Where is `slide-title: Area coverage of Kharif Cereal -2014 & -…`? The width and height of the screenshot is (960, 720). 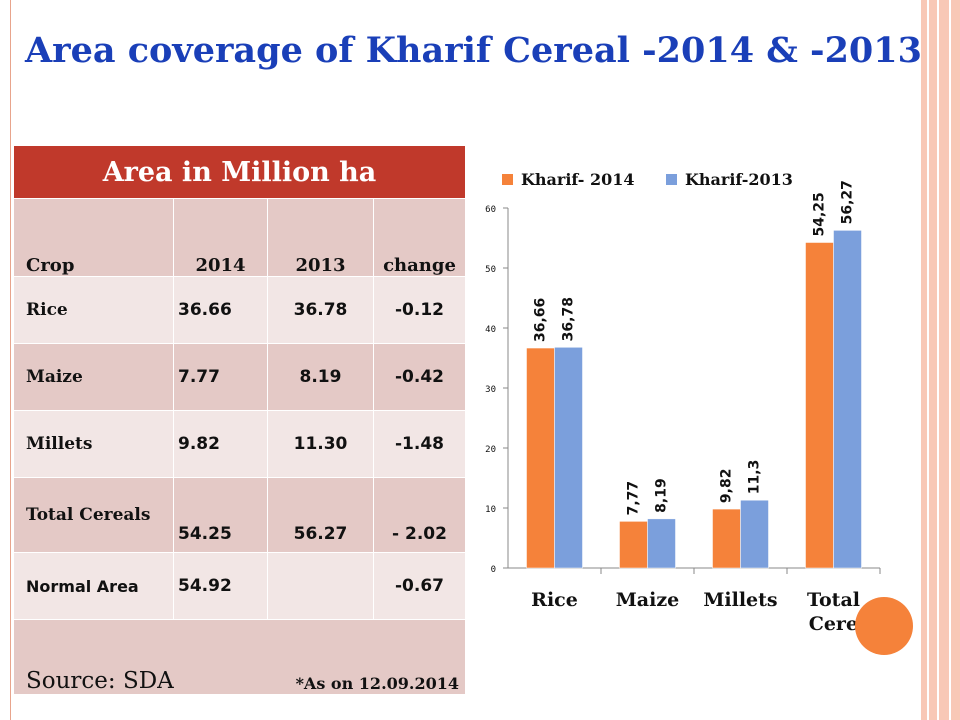
slide-title: Area coverage of Kharif Cereal -2014 & -… is located at coordinates (473, 50).